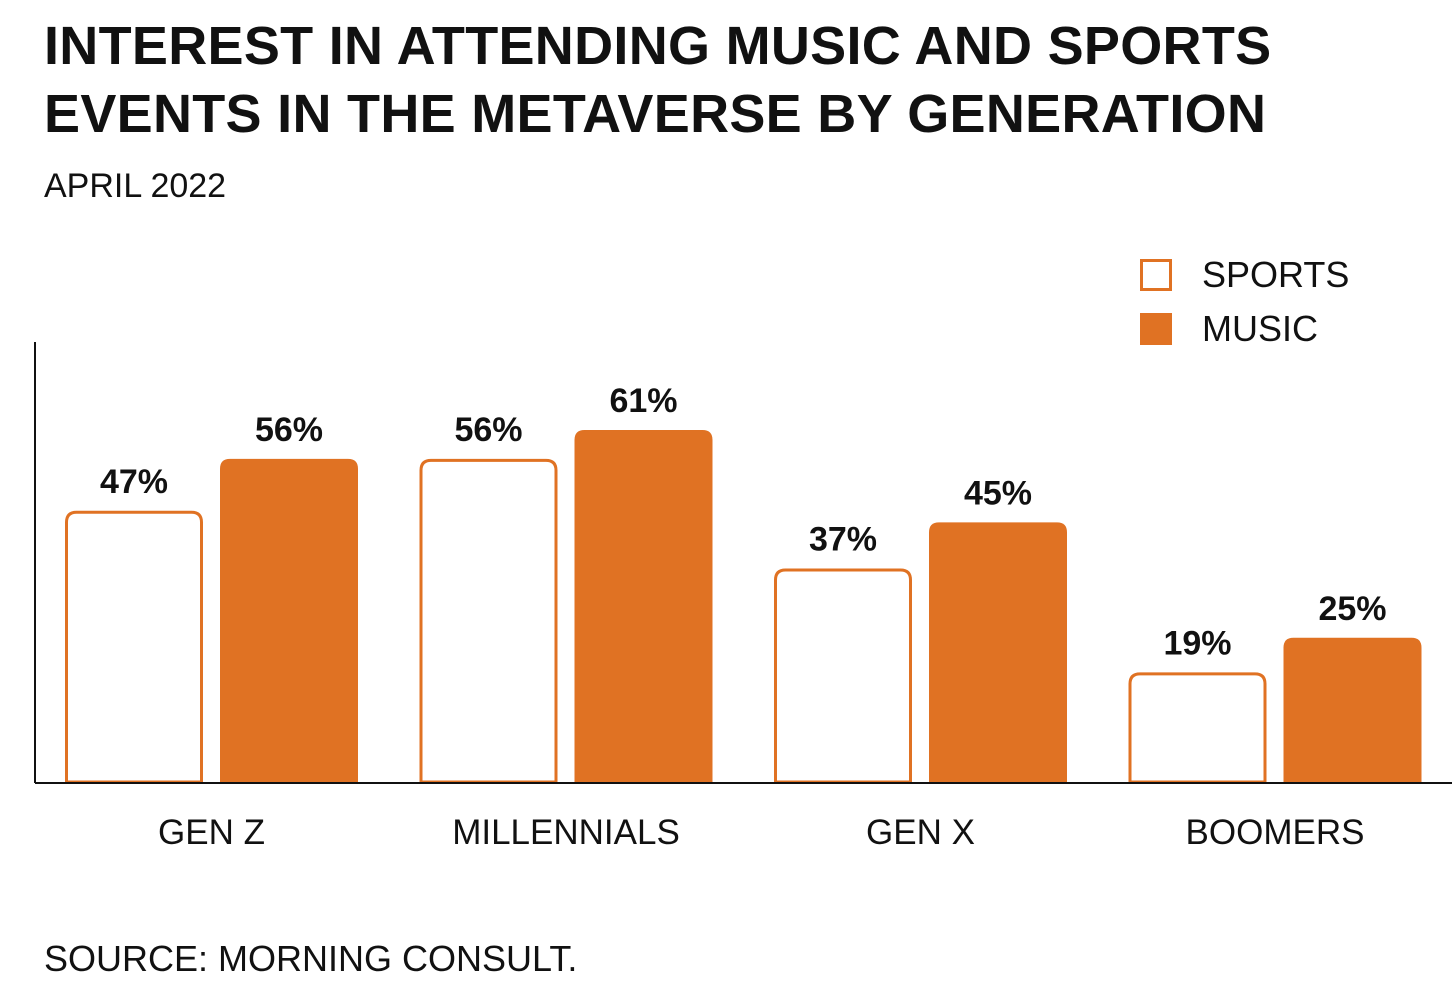 The height and width of the screenshot is (992, 1456). I want to click on data-label-sports-gen-x: 37%, so click(843, 540).